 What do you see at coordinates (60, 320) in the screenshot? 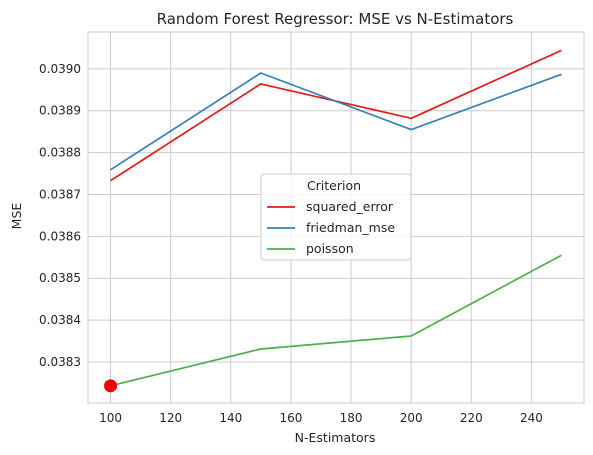
I see `y-tick-label: 0.0384` at bounding box center [60, 320].